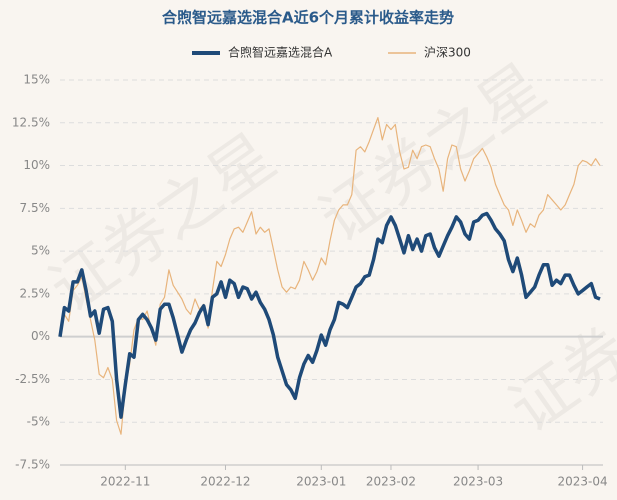 Image resolution: width=617 pixels, height=500 pixels. What do you see at coordinates (478, 482) in the screenshot?
I see `x-tick-label: 2023-03` at bounding box center [478, 482].